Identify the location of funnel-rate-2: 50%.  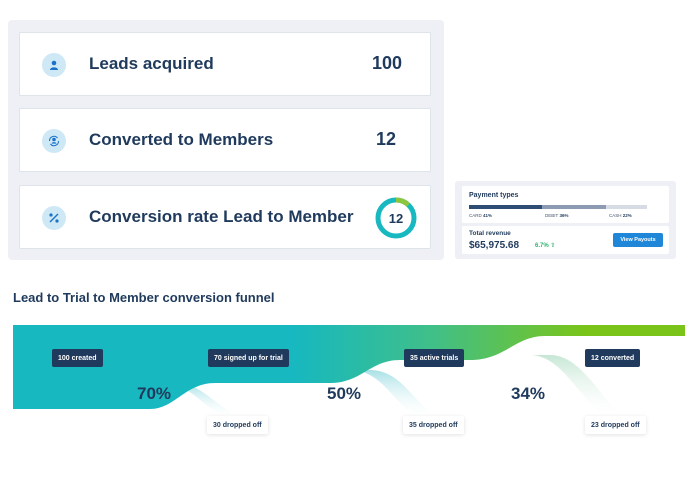
(344, 393).